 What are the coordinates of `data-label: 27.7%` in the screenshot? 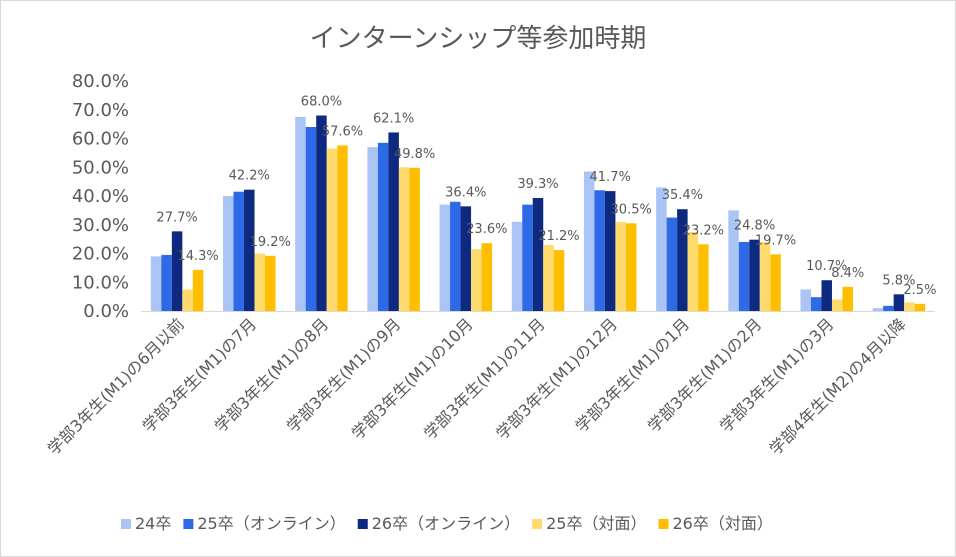 It's located at (176, 217).